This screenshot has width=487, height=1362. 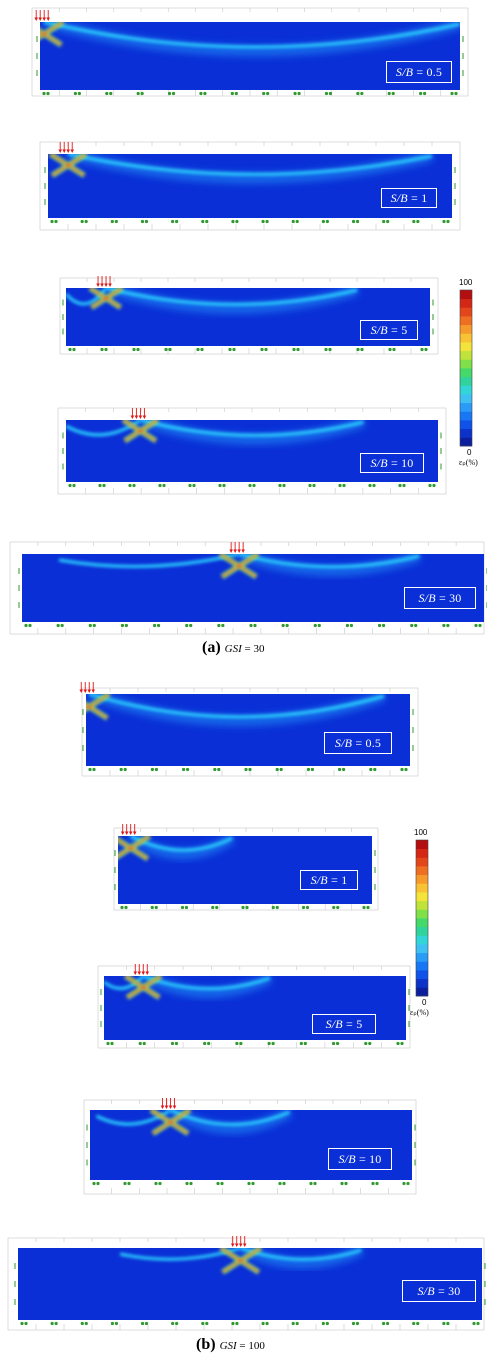 I want to click on color-scale-outline, so click(x=422, y=918).